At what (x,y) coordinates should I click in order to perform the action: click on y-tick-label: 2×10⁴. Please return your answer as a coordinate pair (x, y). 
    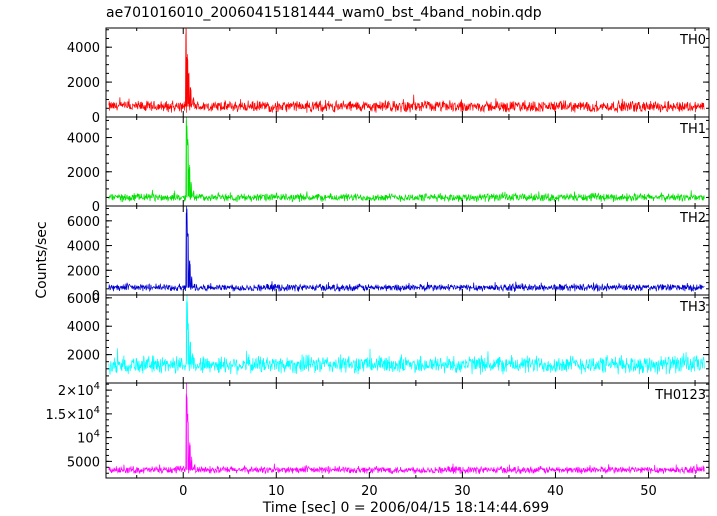
    Looking at the image, I should click on (79, 390).